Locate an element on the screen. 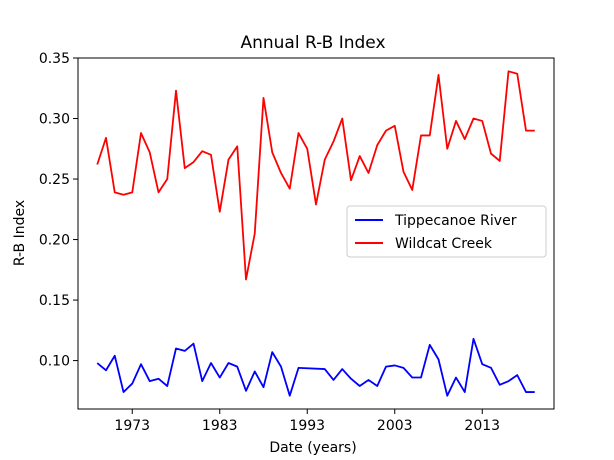 The width and height of the screenshot is (614, 460). legend-entry-label: Tippecanoe River is located at coordinates (455, 221).